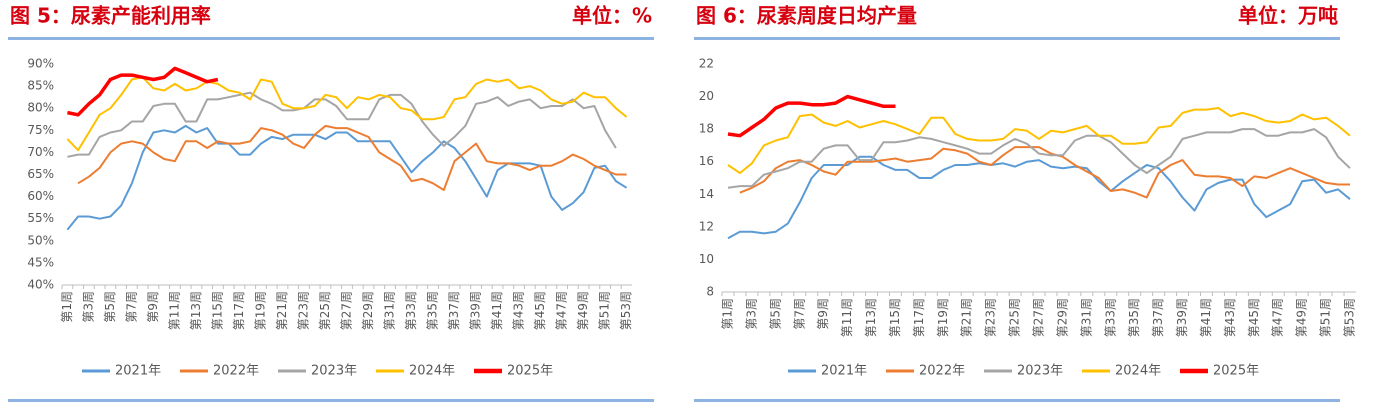 The width and height of the screenshot is (1384, 405). Describe the element at coordinates (110, 16) in the screenshot. I see `chart-title: 图 5：尿素产能利用率` at that location.